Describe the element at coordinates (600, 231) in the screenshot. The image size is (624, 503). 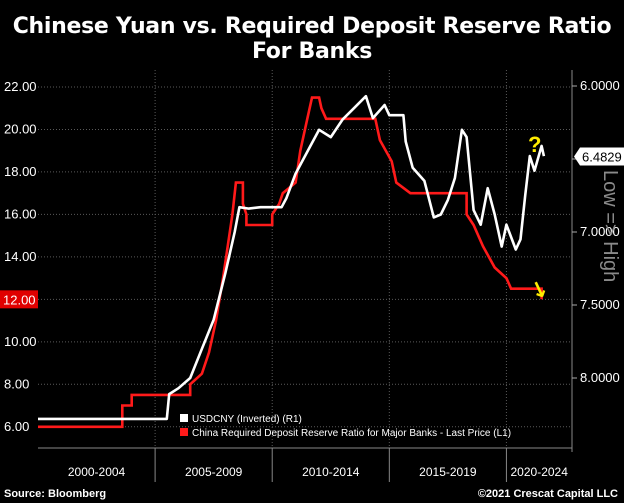
I see `right-tick-label: 7.0000` at that location.